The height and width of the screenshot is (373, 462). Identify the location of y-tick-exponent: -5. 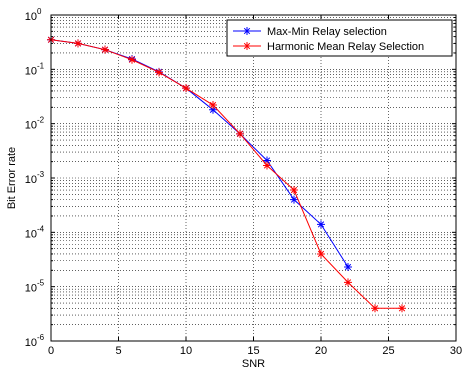
(41, 283).